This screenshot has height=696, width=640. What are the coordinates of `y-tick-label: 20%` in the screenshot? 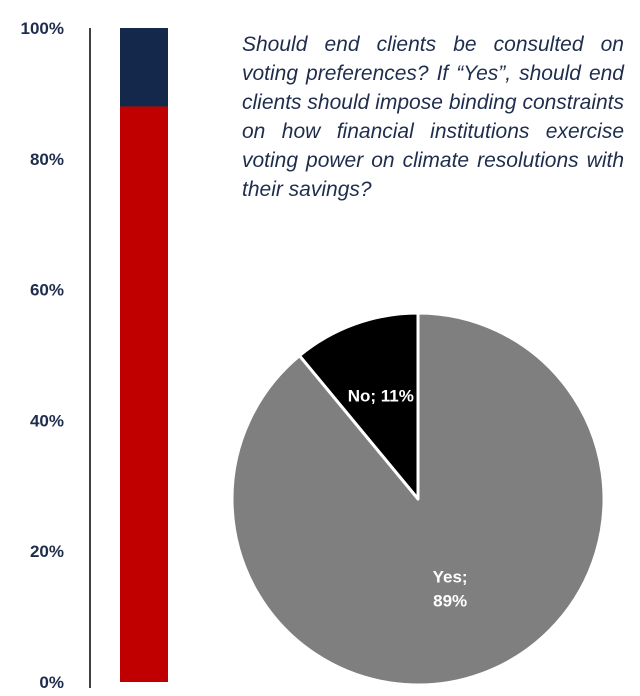 It's located at (47, 551).